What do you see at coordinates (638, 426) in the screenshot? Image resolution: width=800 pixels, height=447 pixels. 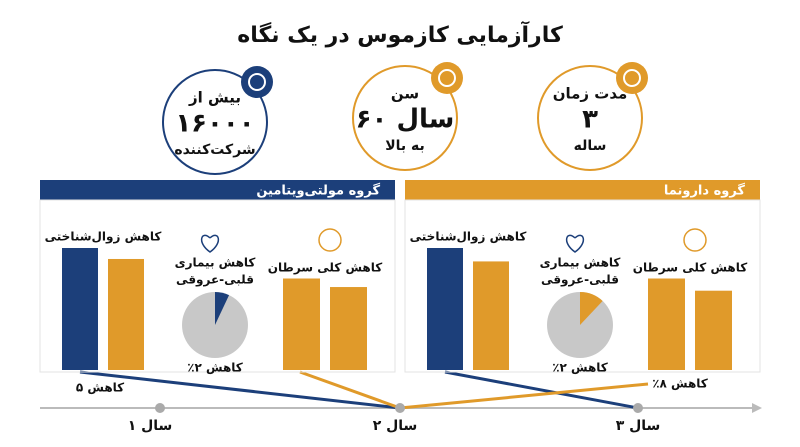 I see `timeline-label: سال ۳` at bounding box center [638, 426].